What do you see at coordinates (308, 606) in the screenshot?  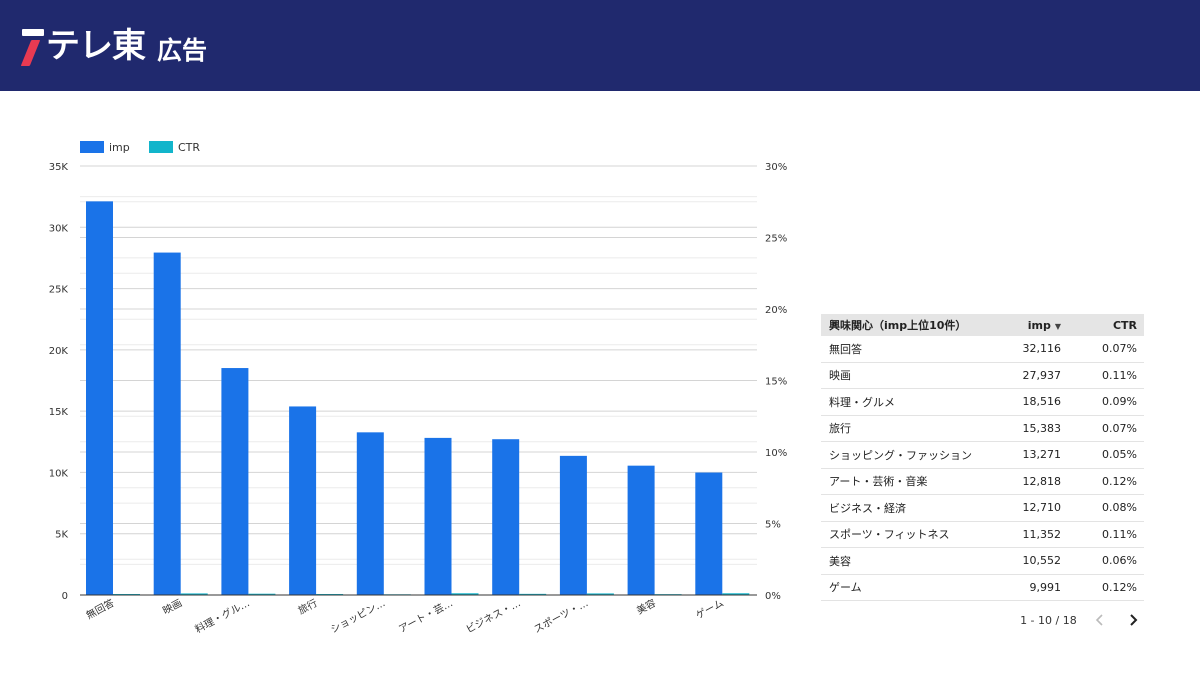 I see `x-tick-label: 旅行` at bounding box center [308, 606].